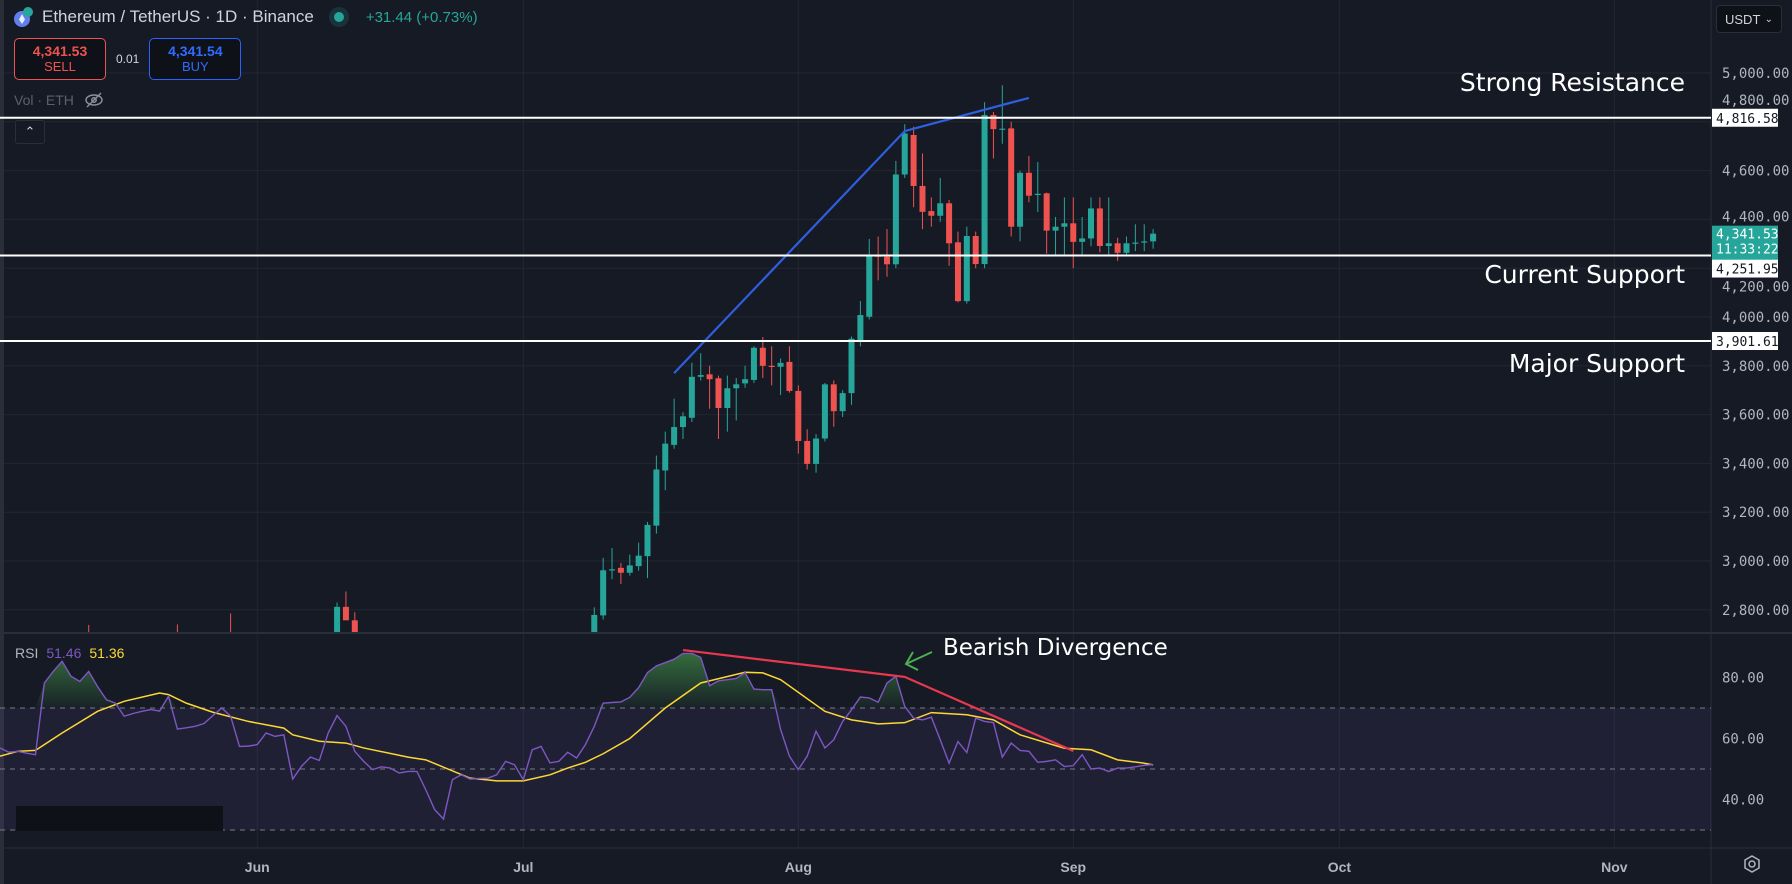  What do you see at coordinates (59, 100) in the screenshot?
I see `volume-indicator: Vol · ETH` at bounding box center [59, 100].